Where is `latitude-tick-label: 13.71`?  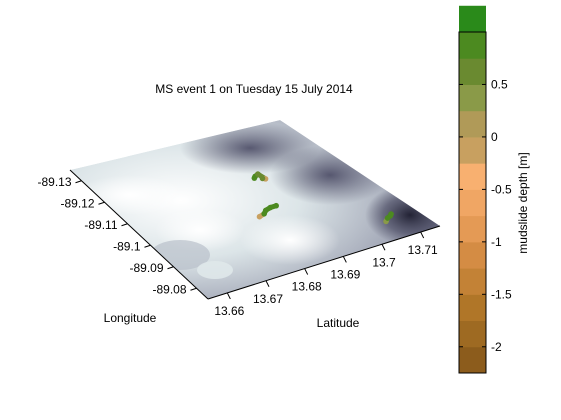
latitude-tick-label: 13.71 is located at coordinates (423, 250).